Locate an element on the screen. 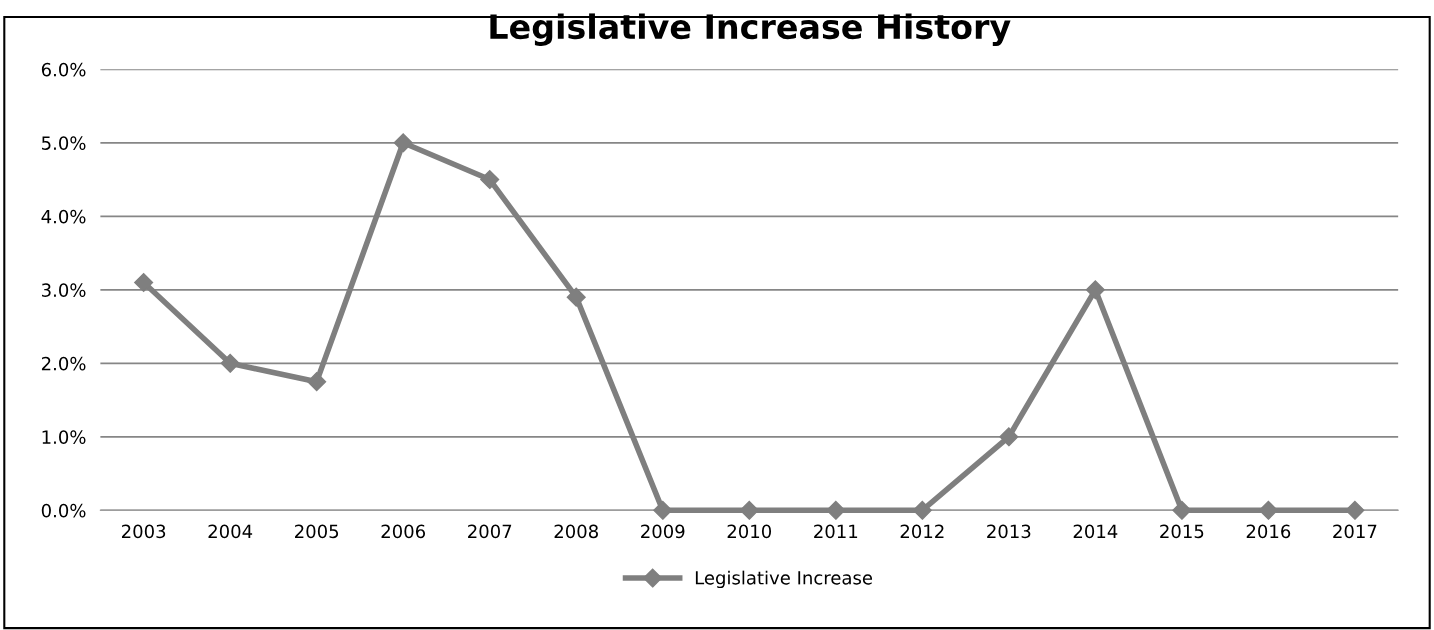  x-tick-label: 2016 is located at coordinates (1268, 531).